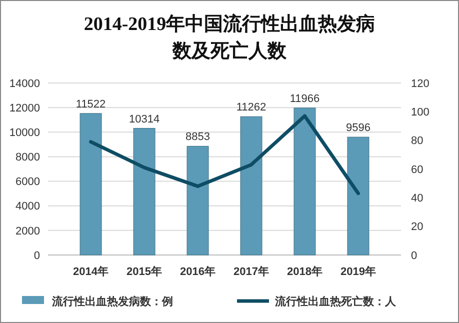 Image resolution: width=459 pixels, height=323 pixels. Describe the element at coordinates (230, 37) in the screenshot. I see `chart-title: 2014-2019年中国流行性出血热发病数及死亡人数` at that location.